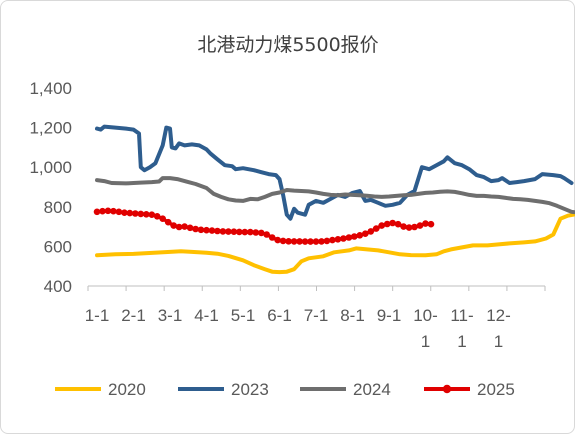 The image size is (575, 434). I want to click on x-tick-label: 1-1, so click(97, 315).